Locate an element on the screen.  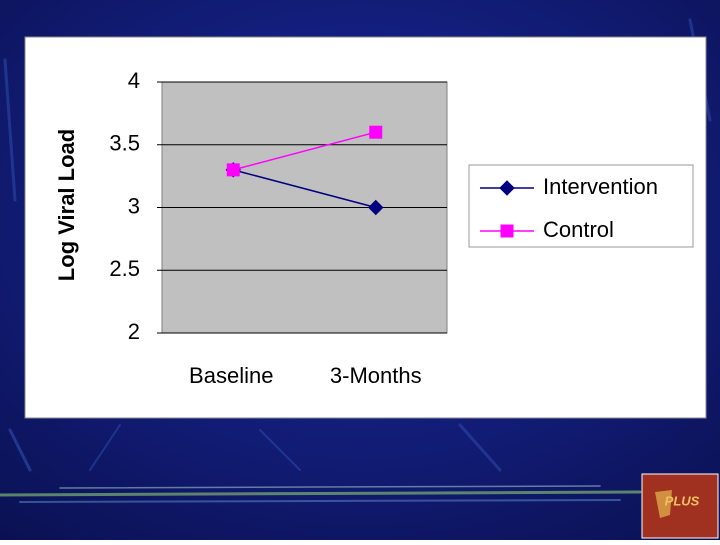
y-tick-label: 2.5 is located at coordinates (124, 268).